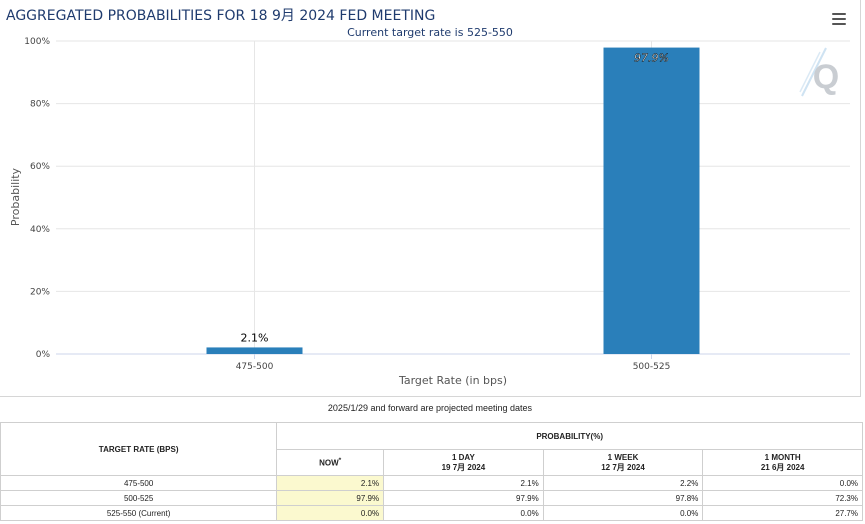 This screenshot has width=865, height=524. What do you see at coordinates (37, 42) in the screenshot?
I see `y-tick-label: 100%` at bounding box center [37, 42].